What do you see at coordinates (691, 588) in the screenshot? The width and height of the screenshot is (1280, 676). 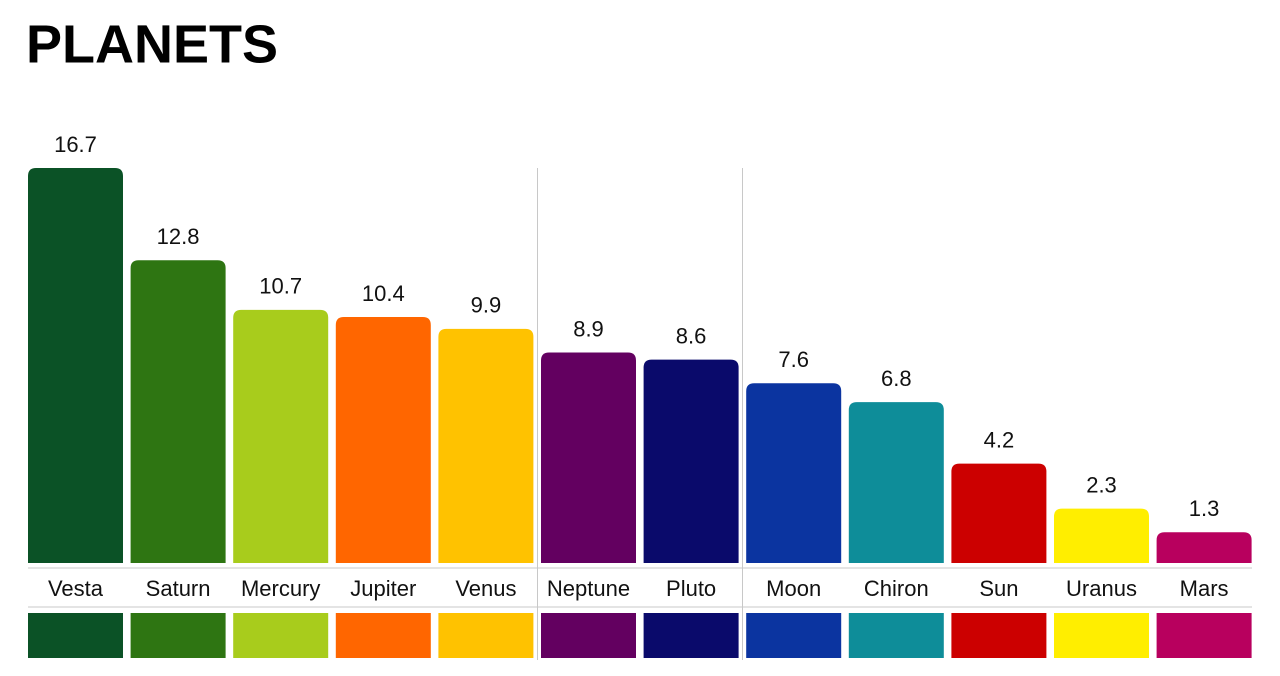 I see `x-tick-label: Pluto` at bounding box center [691, 588].